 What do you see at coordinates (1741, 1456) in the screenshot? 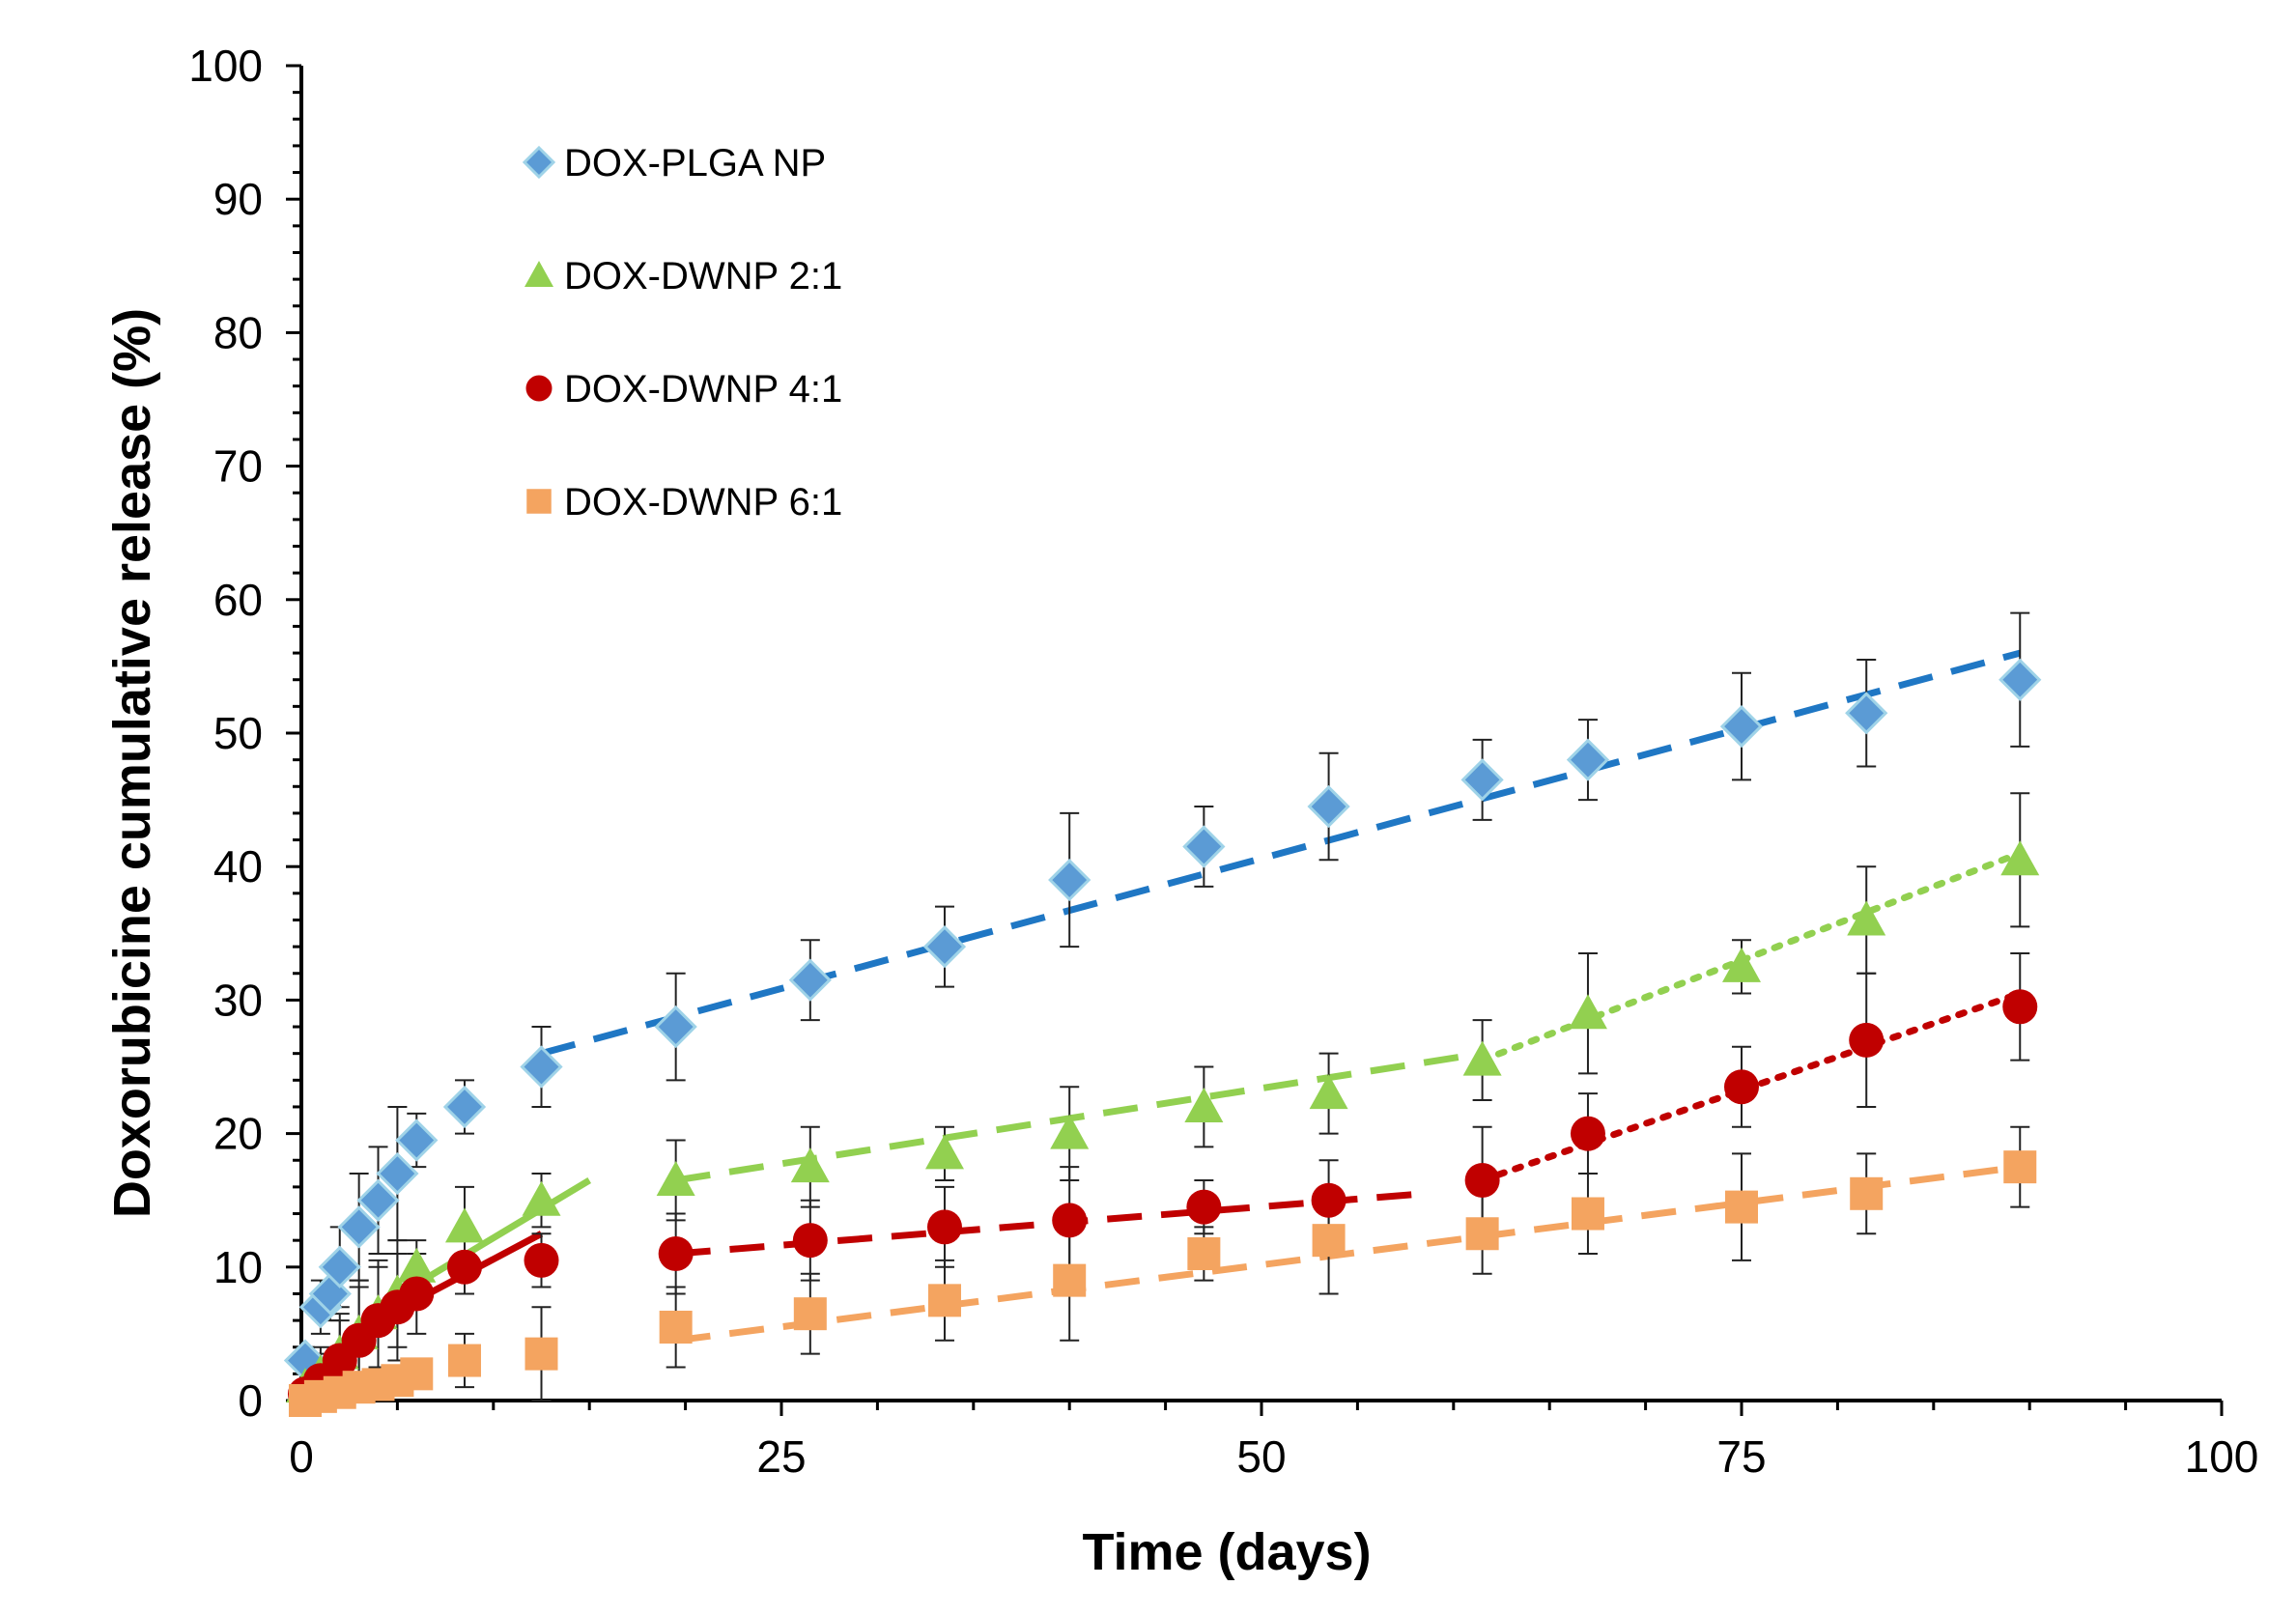
I see `x-tick-label: 75` at bounding box center [1741, 1456].